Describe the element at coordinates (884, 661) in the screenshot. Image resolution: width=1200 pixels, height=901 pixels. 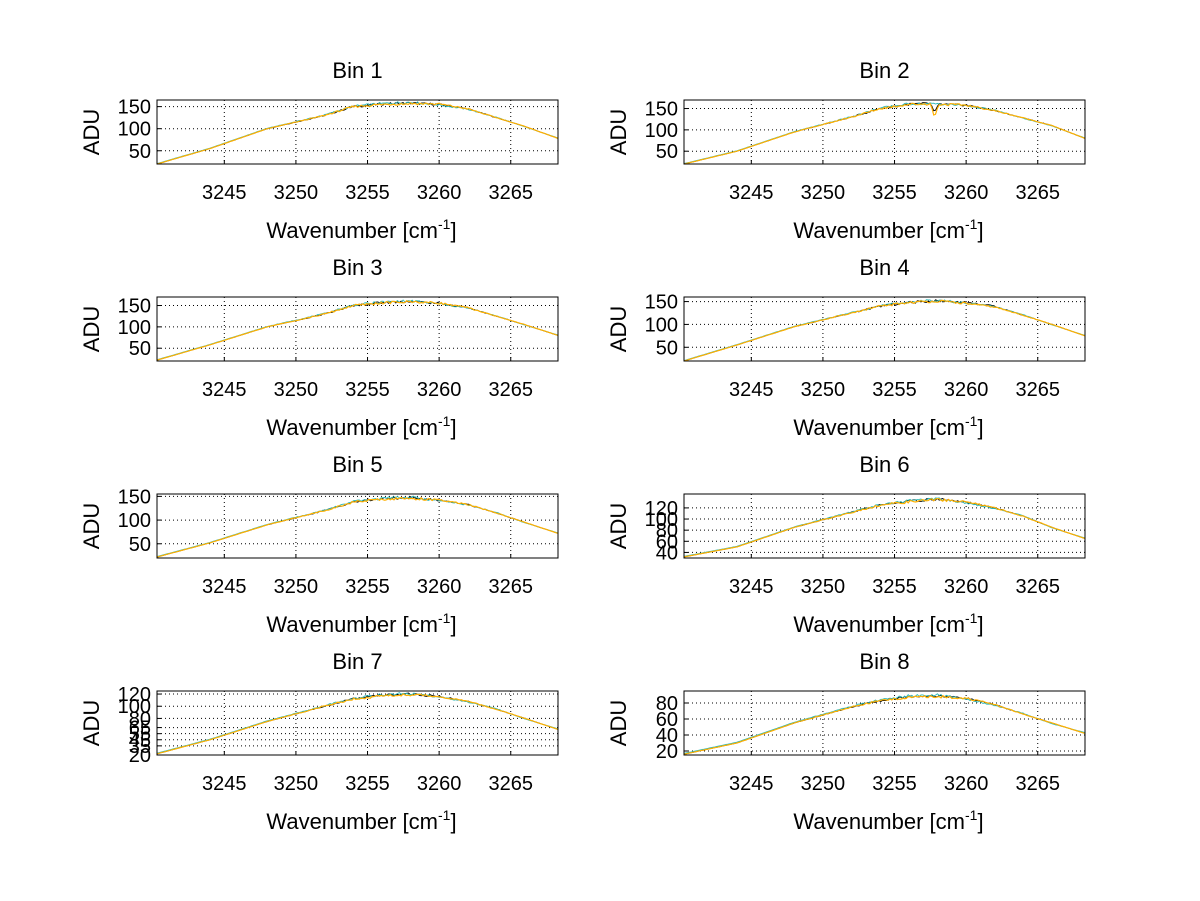
I see `subplot-title: Bin 8` at that location.